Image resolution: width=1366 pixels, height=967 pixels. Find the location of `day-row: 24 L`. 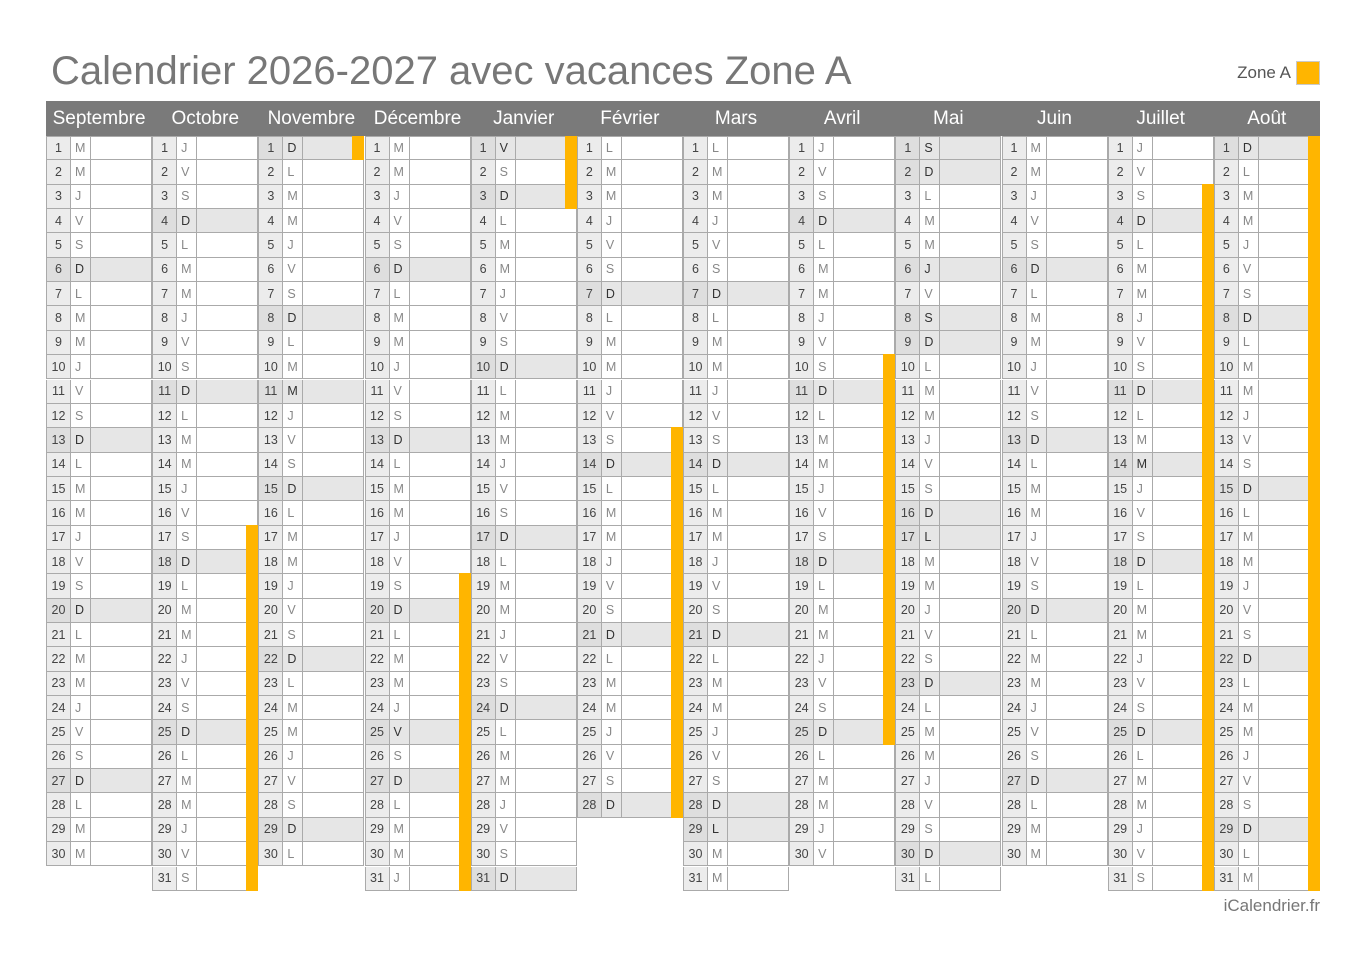

day-row: 24 L is located at coordinates (948, 708).